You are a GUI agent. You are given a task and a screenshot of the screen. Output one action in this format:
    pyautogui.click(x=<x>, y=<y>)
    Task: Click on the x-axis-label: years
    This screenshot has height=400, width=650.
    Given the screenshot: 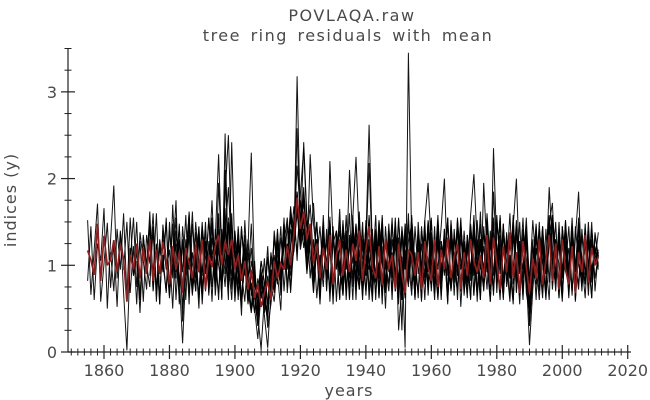 What is the action you would take?
    pyautogui.click(x=348, y=390)
    